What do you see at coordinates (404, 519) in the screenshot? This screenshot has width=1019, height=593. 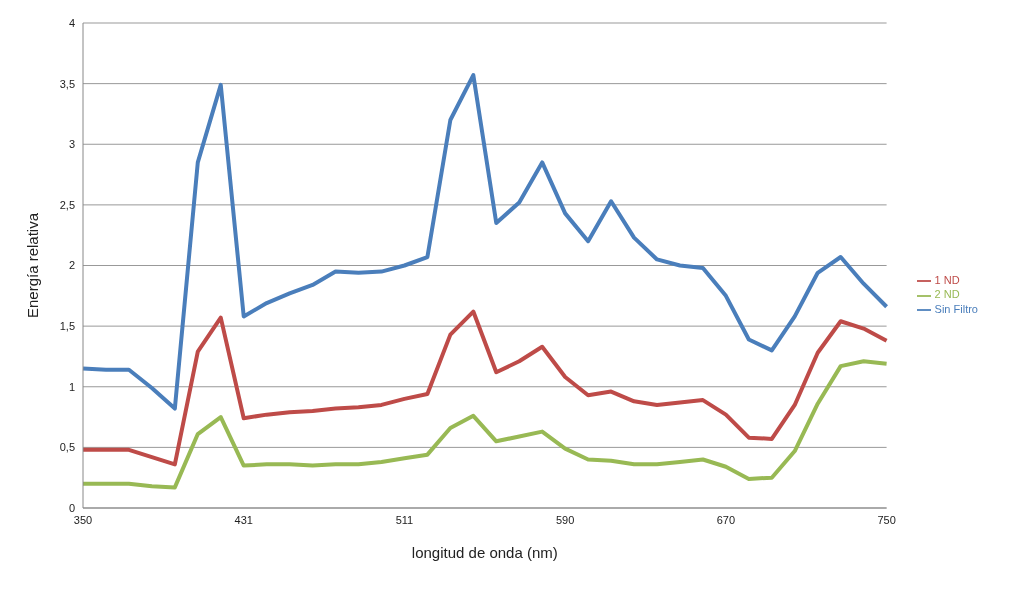 I see `x-tick-label: 511` at bounding box center [404, 519].